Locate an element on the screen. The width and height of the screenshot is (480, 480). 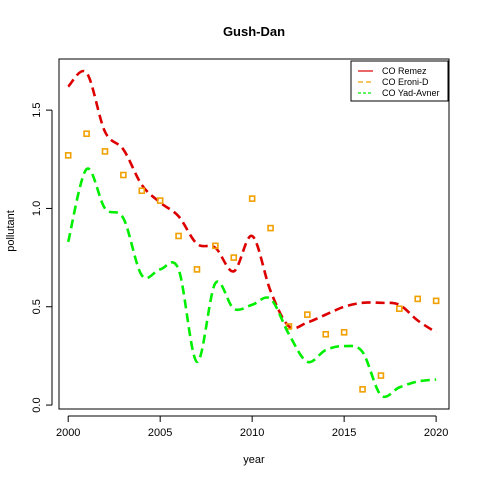
y-tick-label: 0.5 is located at coordinates (37, 306).